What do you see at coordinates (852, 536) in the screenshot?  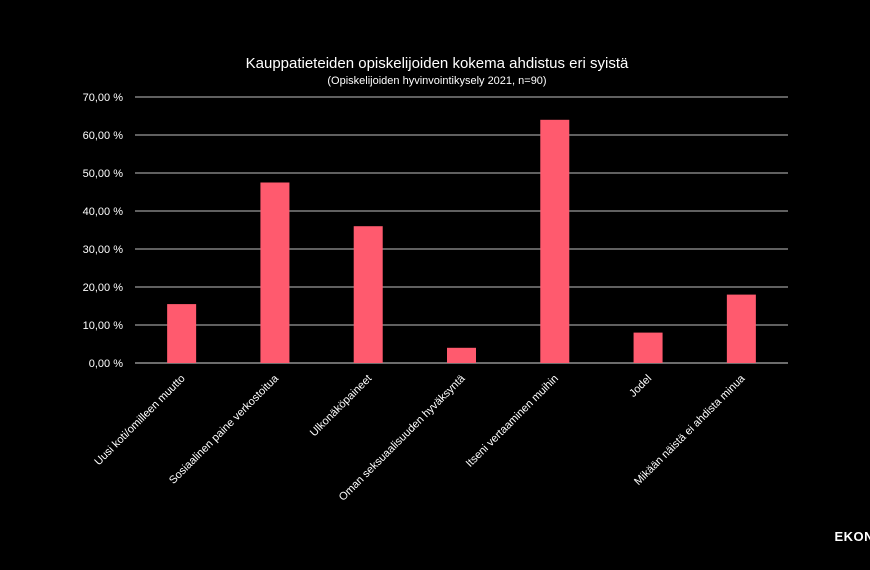 I see `ekon-logo: EKON` at bounding box center [852, 536].